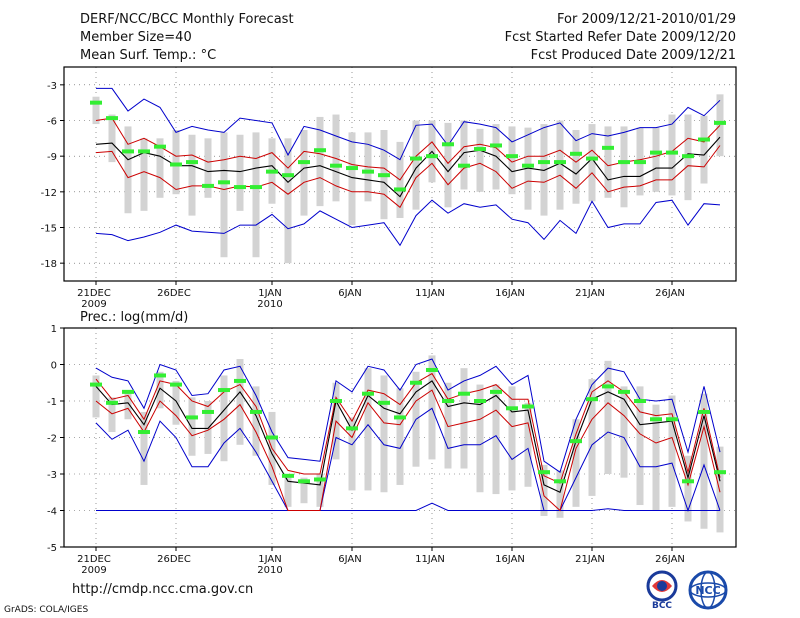 This screenshot has height=618, width=800. I want to click on footer-url: http://cmdp.ncc.cma.gov.cn, so click(163, 589).